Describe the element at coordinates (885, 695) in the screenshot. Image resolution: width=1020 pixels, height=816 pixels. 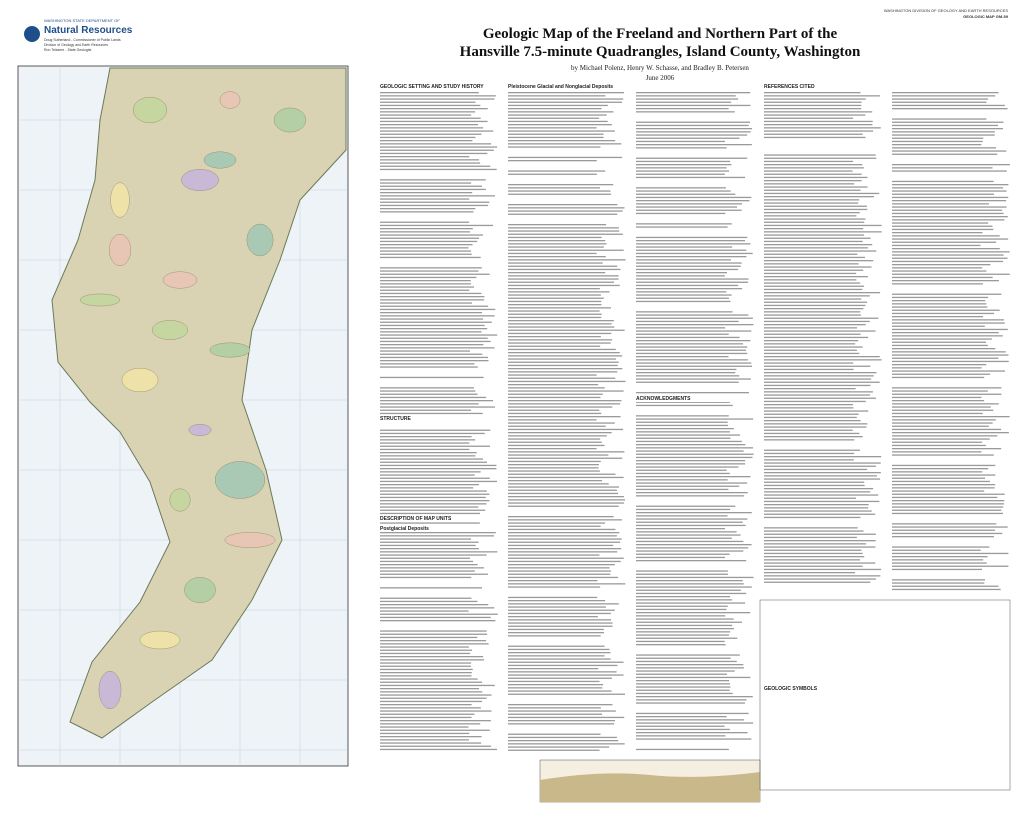
I see `data-table` at that location.